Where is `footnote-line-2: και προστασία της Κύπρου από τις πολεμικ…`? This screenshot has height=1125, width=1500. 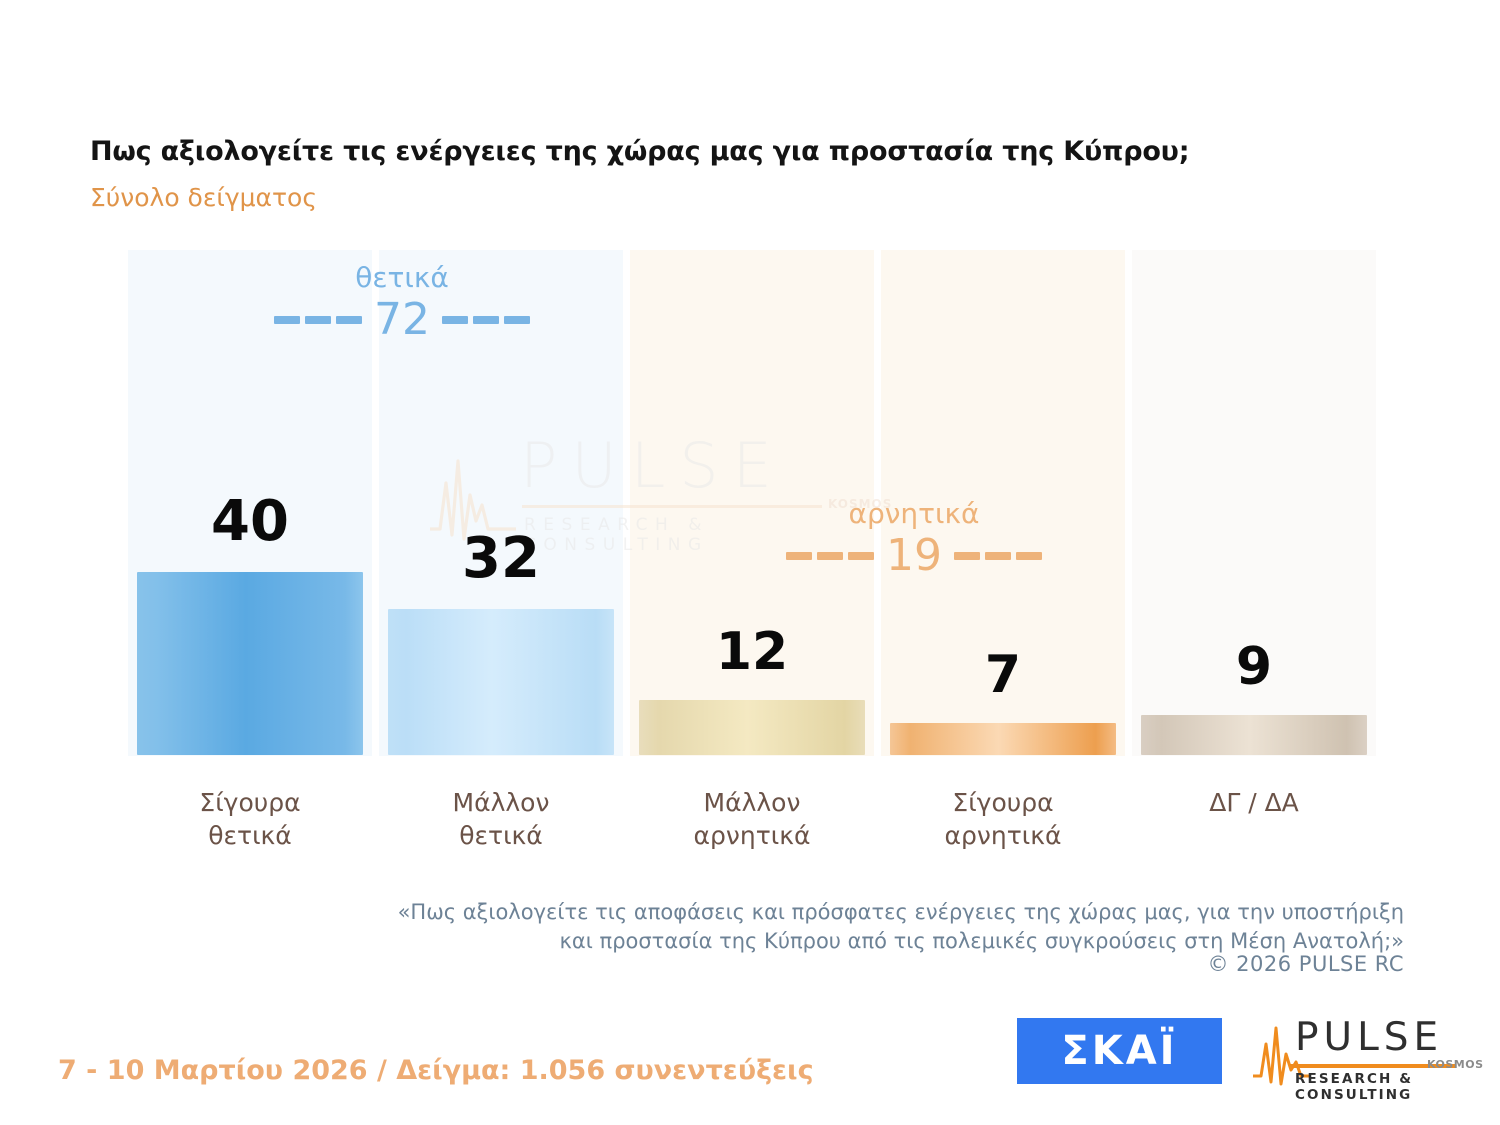 footnote-line-2: και προστασία της Κύπρου από τις πολεμικ… is located at coordinates (981, 940).